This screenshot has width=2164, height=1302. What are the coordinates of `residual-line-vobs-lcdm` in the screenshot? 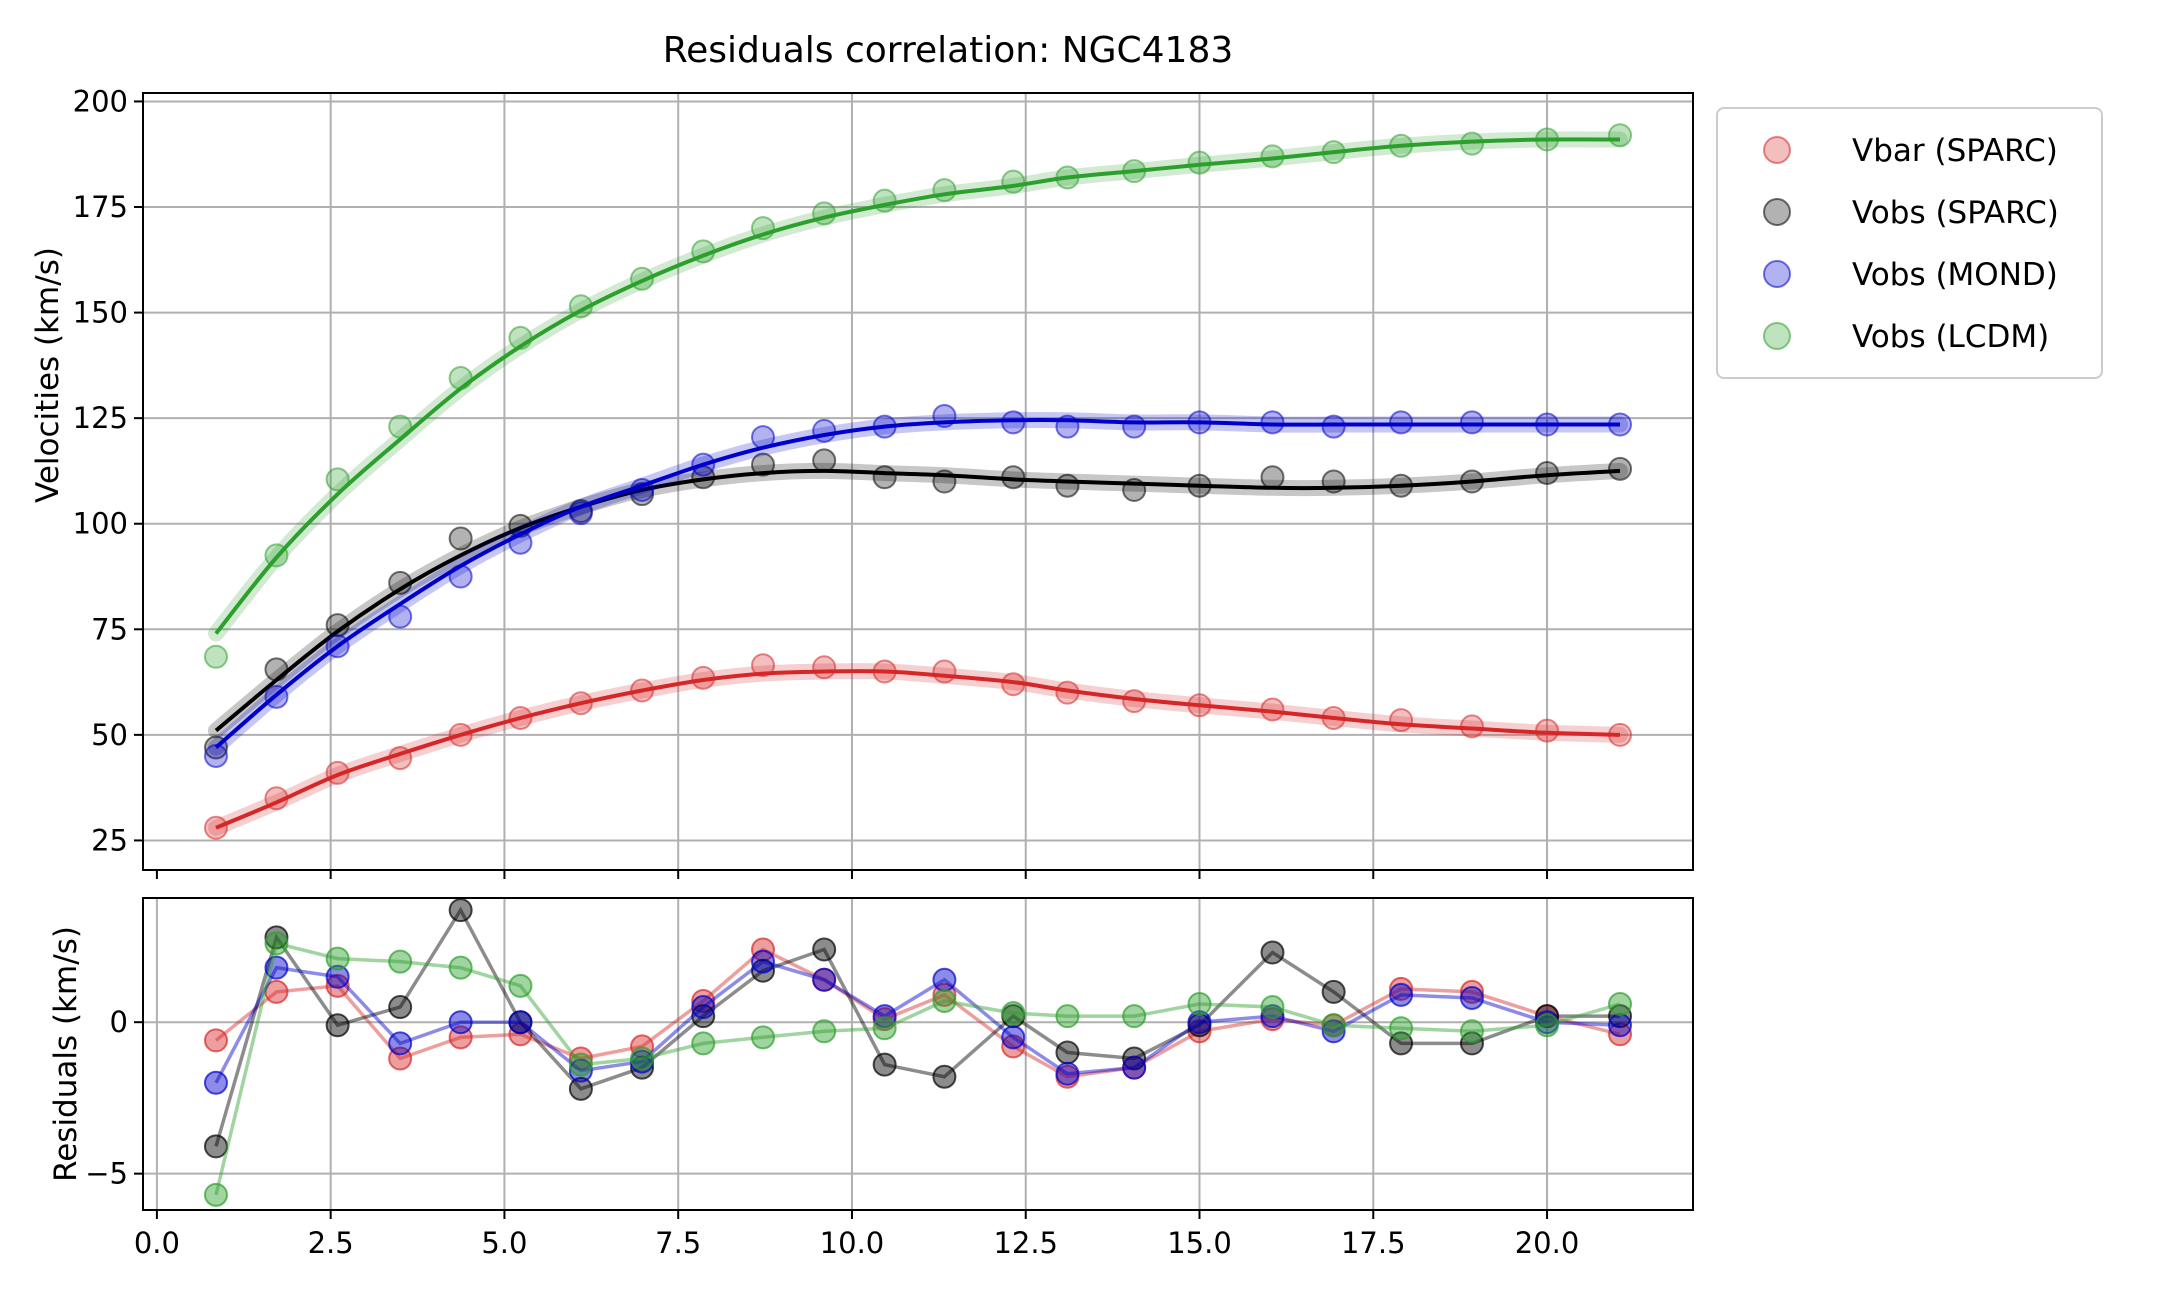 It's located at (917, 1068).